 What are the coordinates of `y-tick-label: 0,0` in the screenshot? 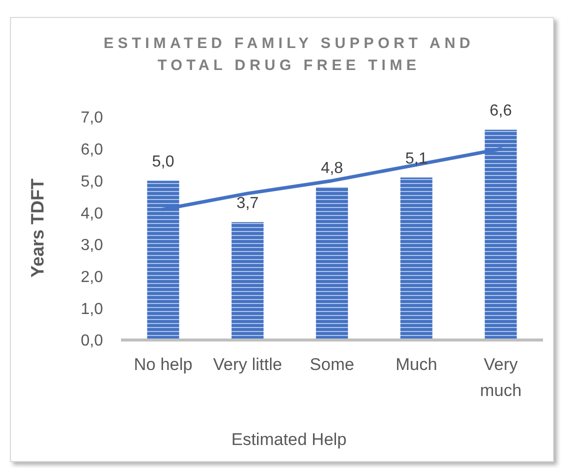 It's located at (92, 341).